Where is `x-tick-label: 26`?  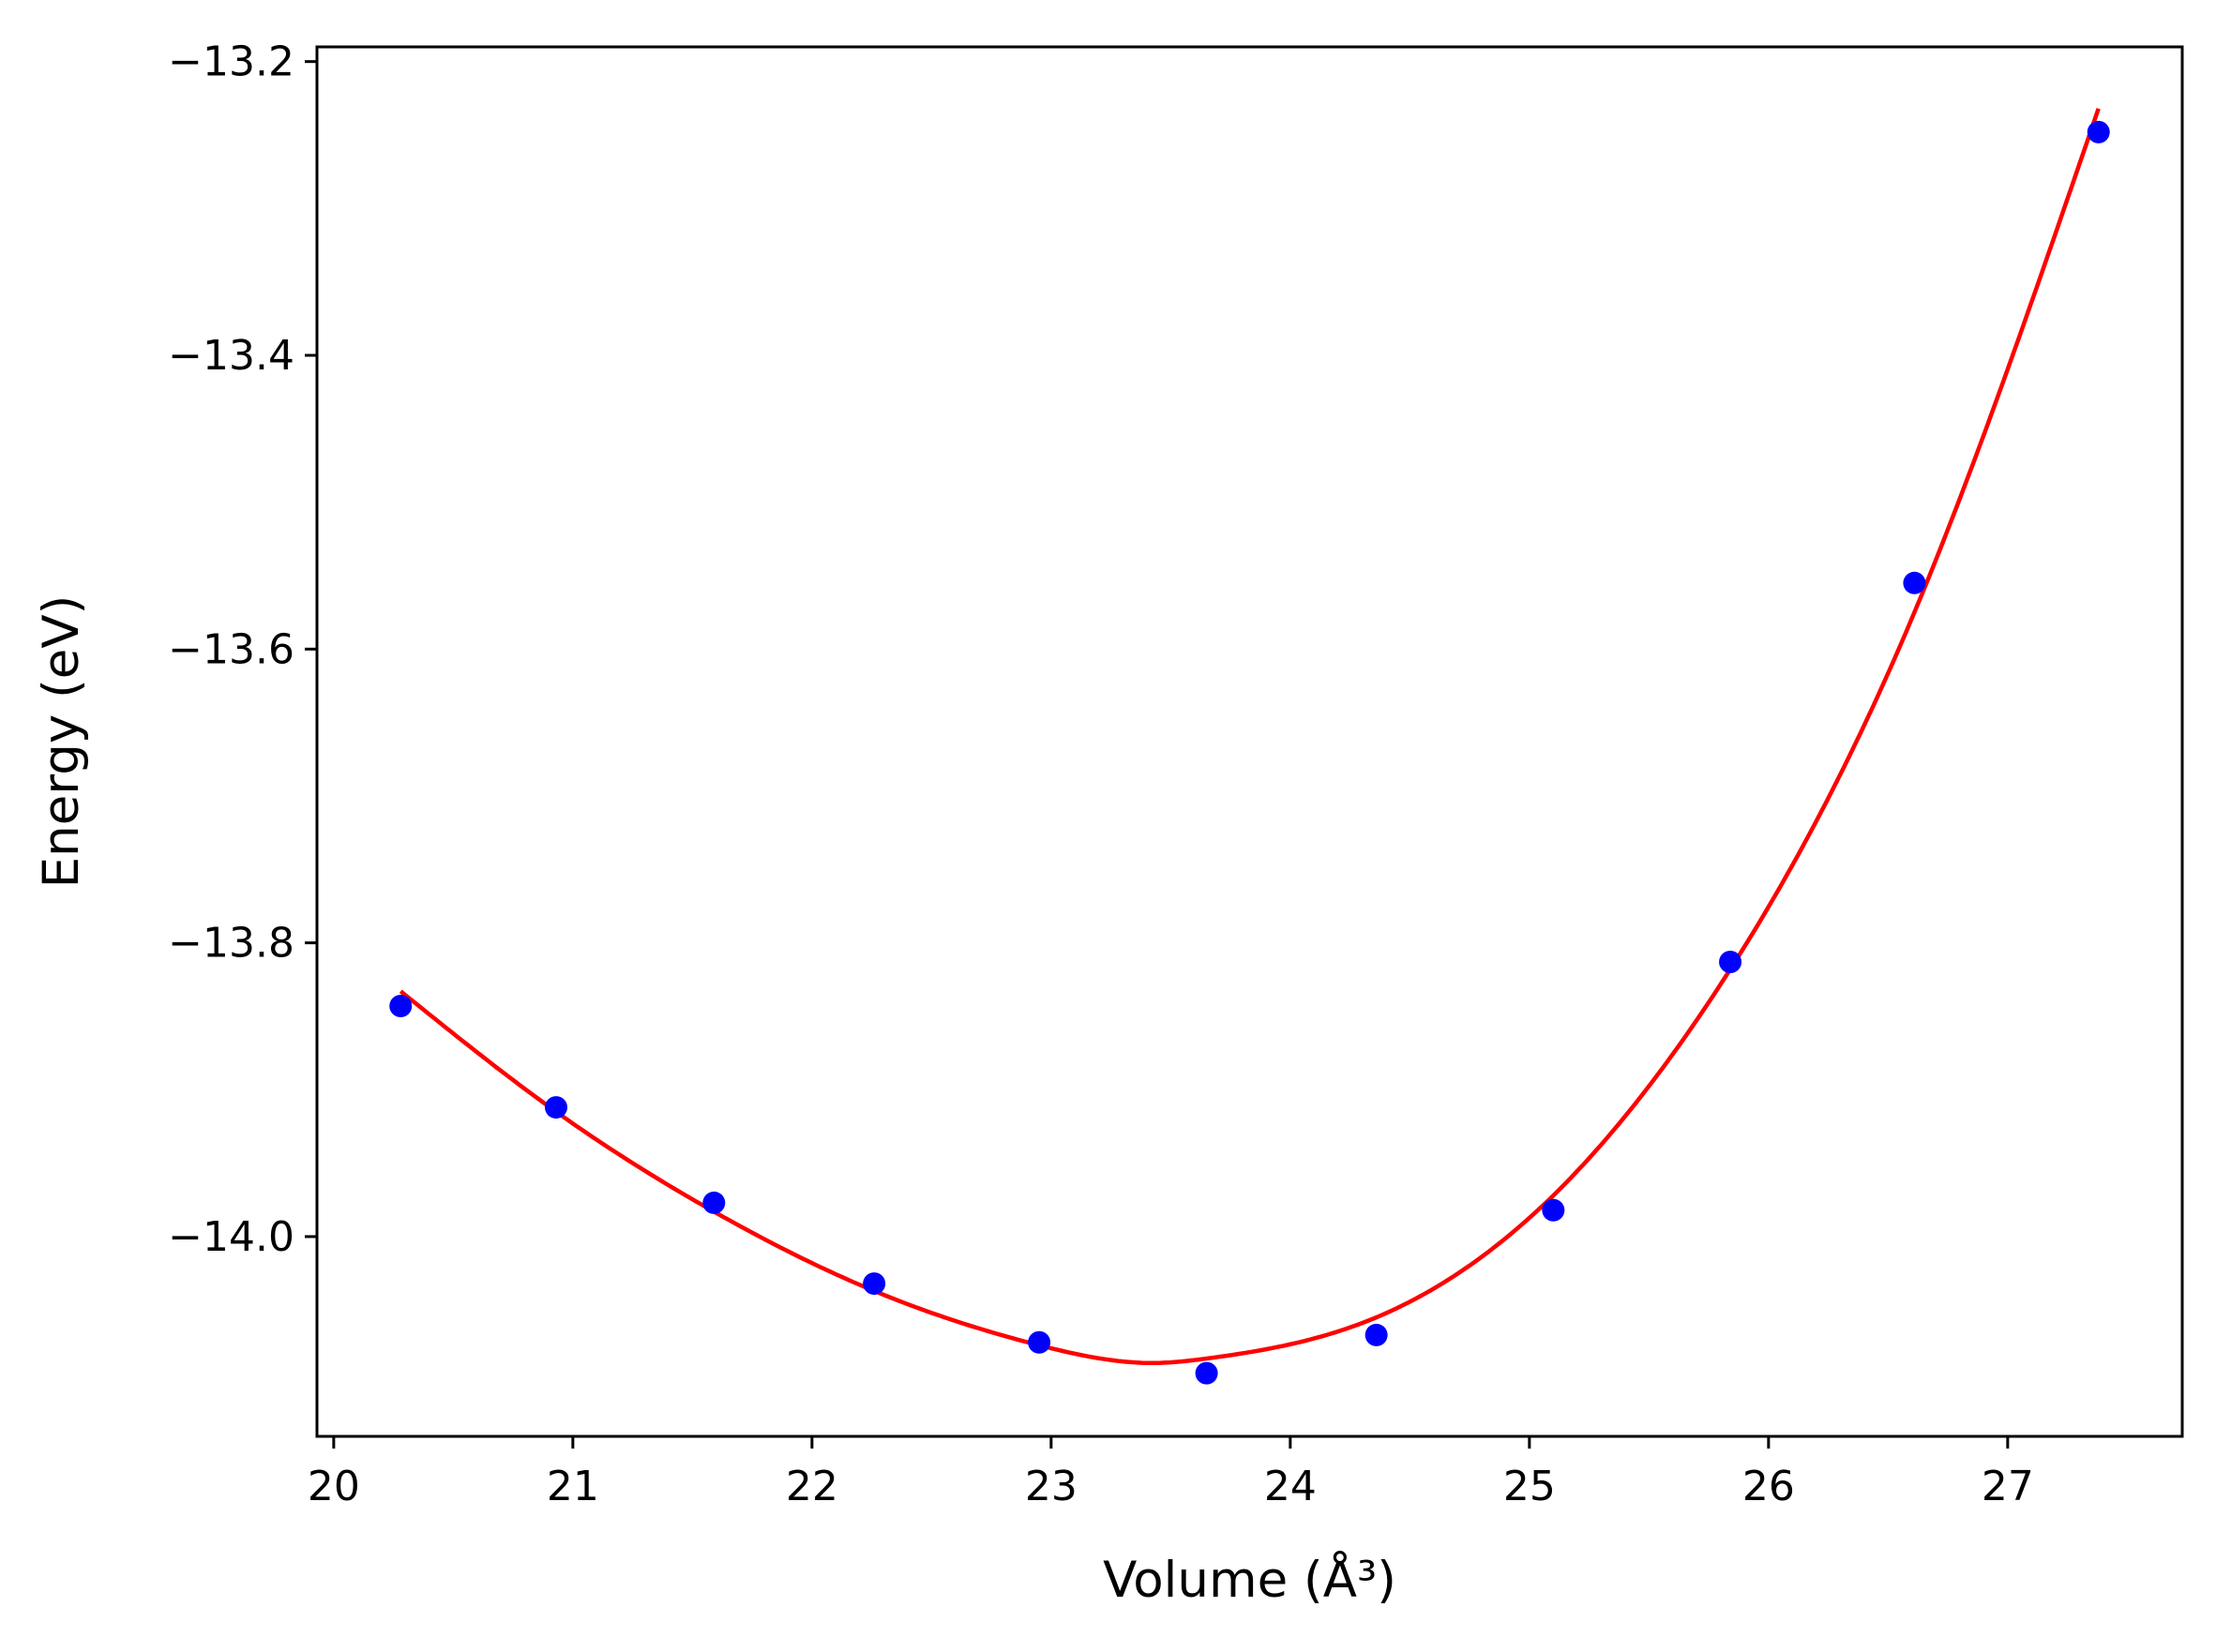
x-tick-label: 26 is located at coordinates (1769, 1486).